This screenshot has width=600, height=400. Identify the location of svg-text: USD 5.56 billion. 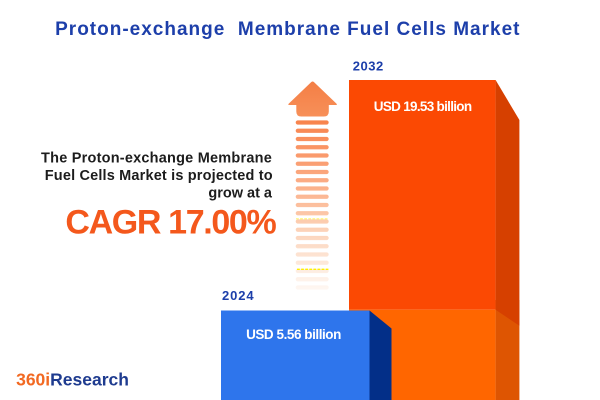
(293, 334).